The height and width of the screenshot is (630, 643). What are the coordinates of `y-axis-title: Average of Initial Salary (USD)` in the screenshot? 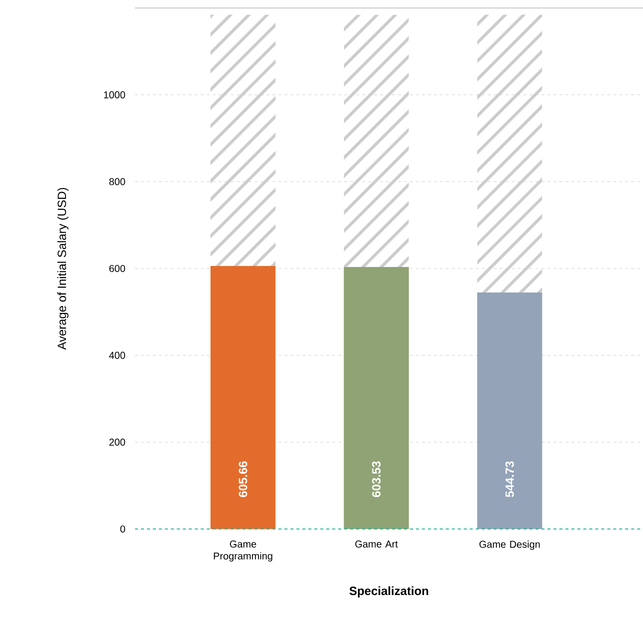 It's located at (62, 269).